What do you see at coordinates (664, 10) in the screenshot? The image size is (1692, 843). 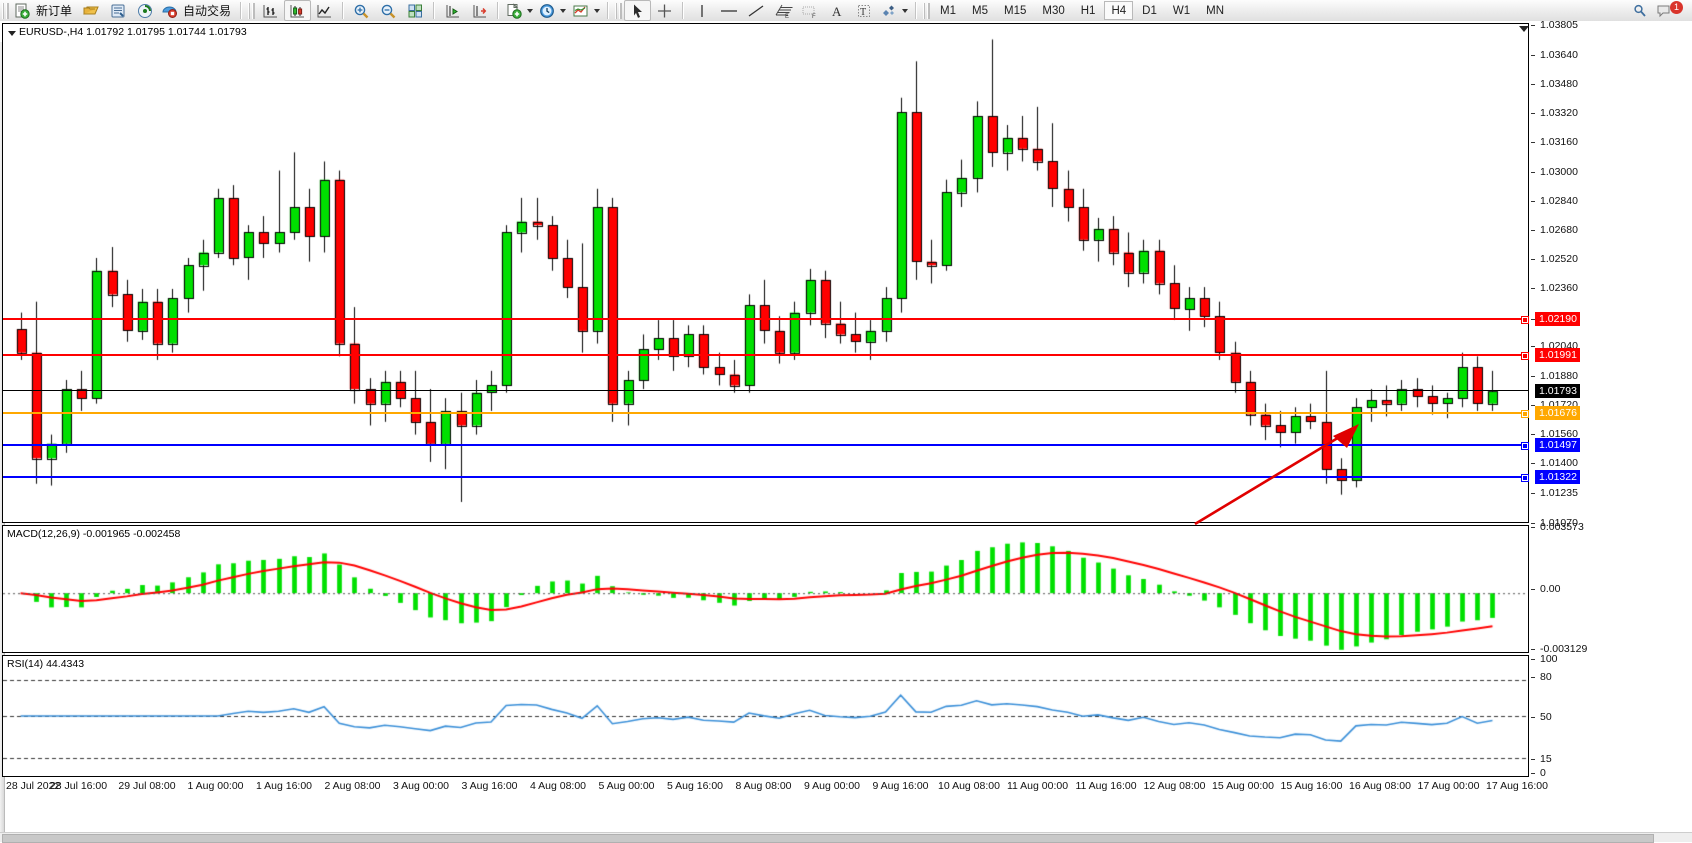 I see `crosshair-icon` at bounding box center [664, 10].